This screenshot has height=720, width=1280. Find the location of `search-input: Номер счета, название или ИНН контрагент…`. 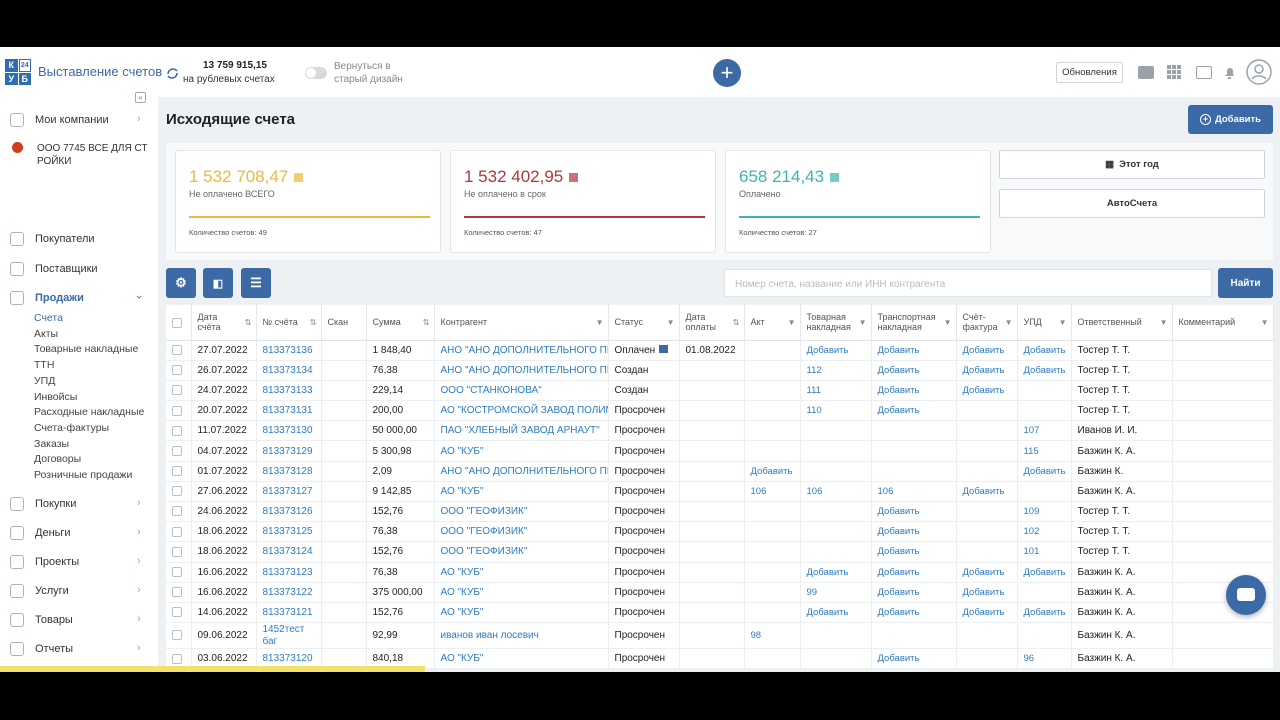

search-input: Номер счета, название или ИНН контрагент… is located at coordinates (968, 283).